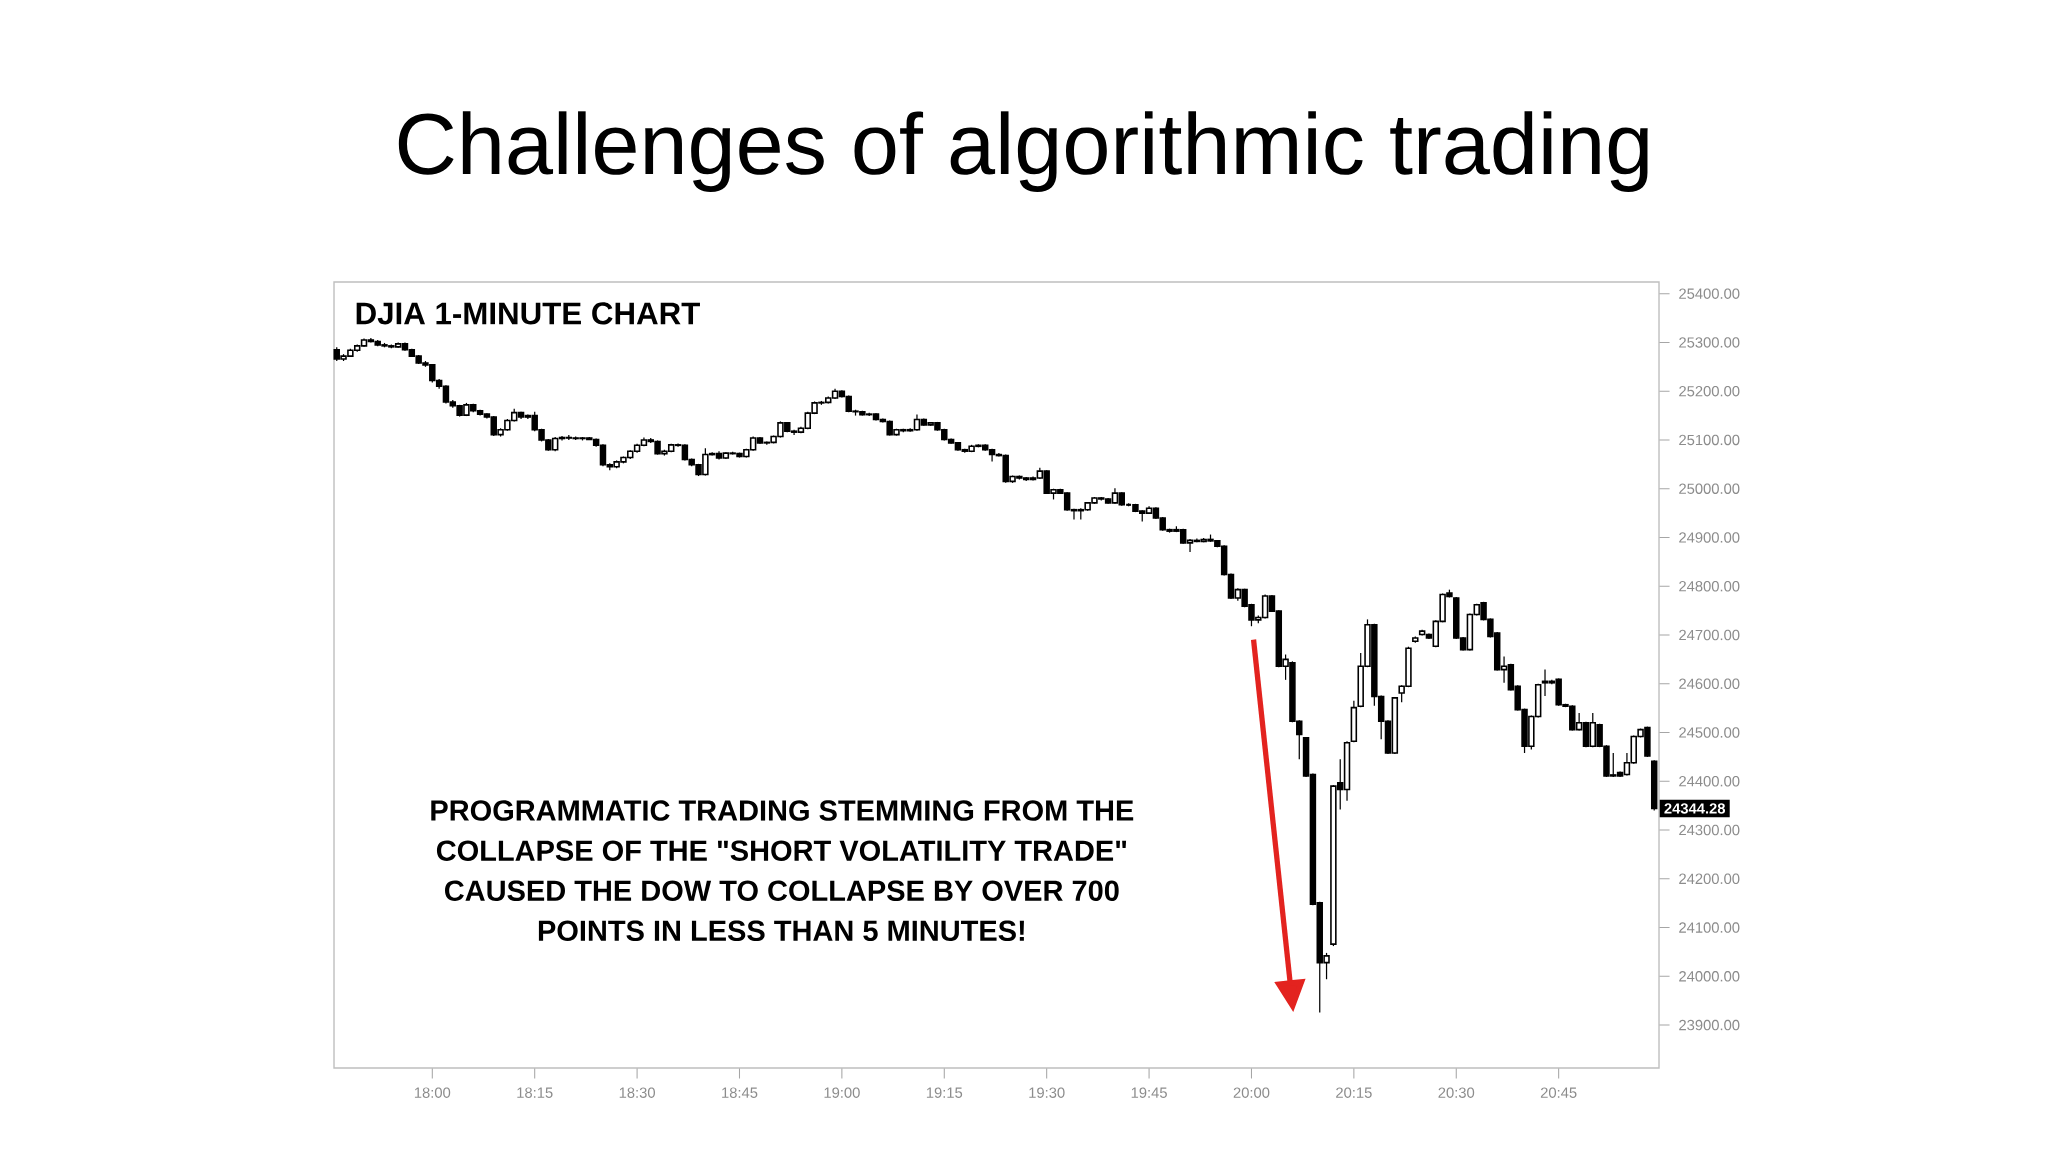  What do you see at coordinates (1023, 151) in the screenshot?
I see `chart-title: Challenges of algorithmic trading` at bounding box center [1023, 151].